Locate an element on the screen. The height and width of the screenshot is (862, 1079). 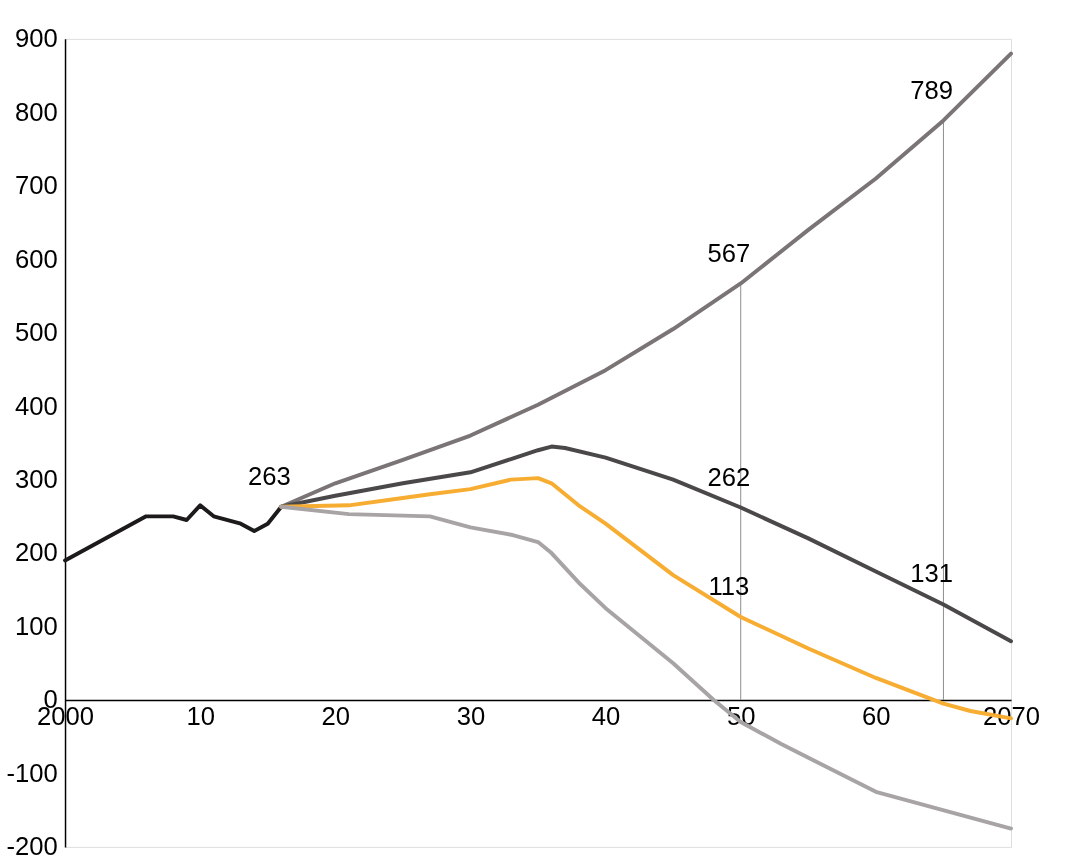
y-tick-label: 200 is located at coordinates (36, 552).